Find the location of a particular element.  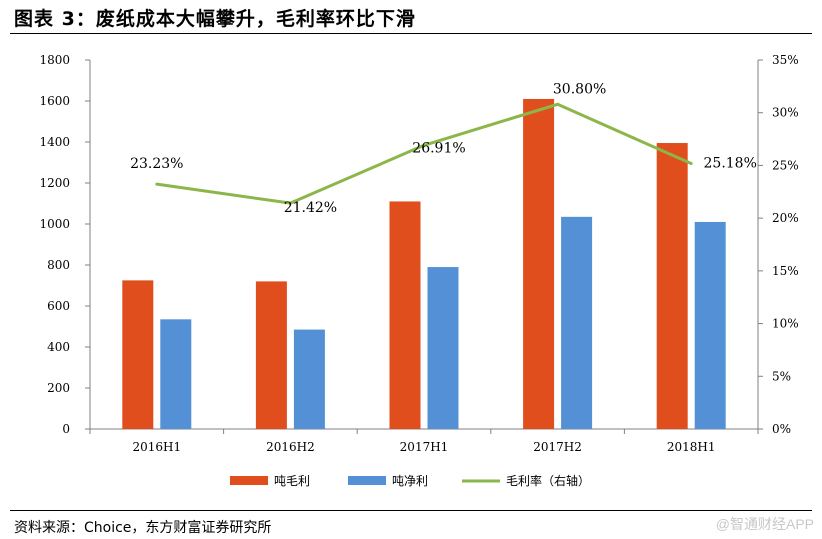

right-tick-label: 0% is located at coordinates (781, 429).